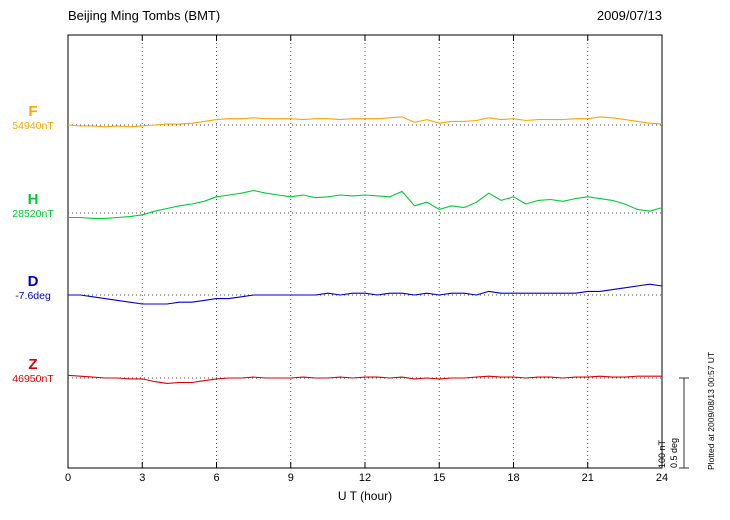 This screenshot has height=520, width=730. What do you see at coordinates (513, 478) in the screenshot?
I see `x-tick-label-18: 18` at bounding box center [513, 478].